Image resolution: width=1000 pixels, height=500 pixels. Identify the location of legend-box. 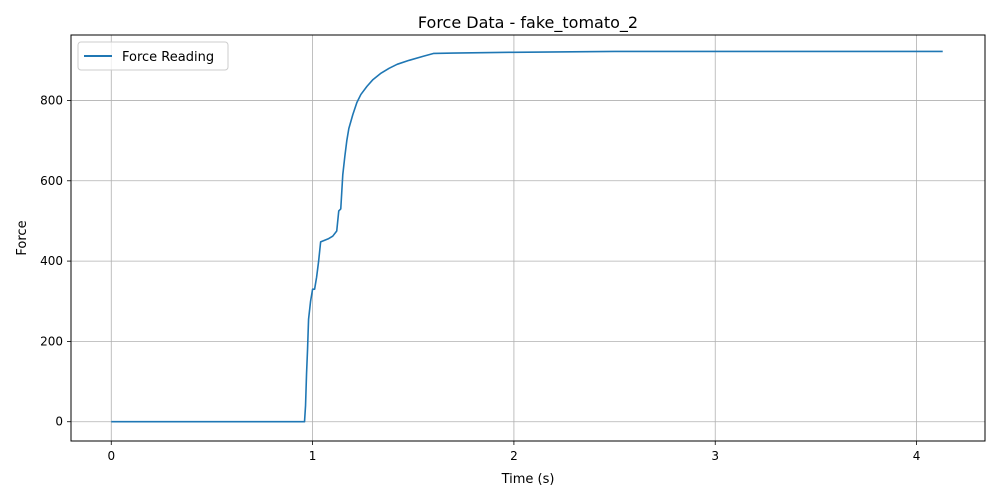
(153, 56).